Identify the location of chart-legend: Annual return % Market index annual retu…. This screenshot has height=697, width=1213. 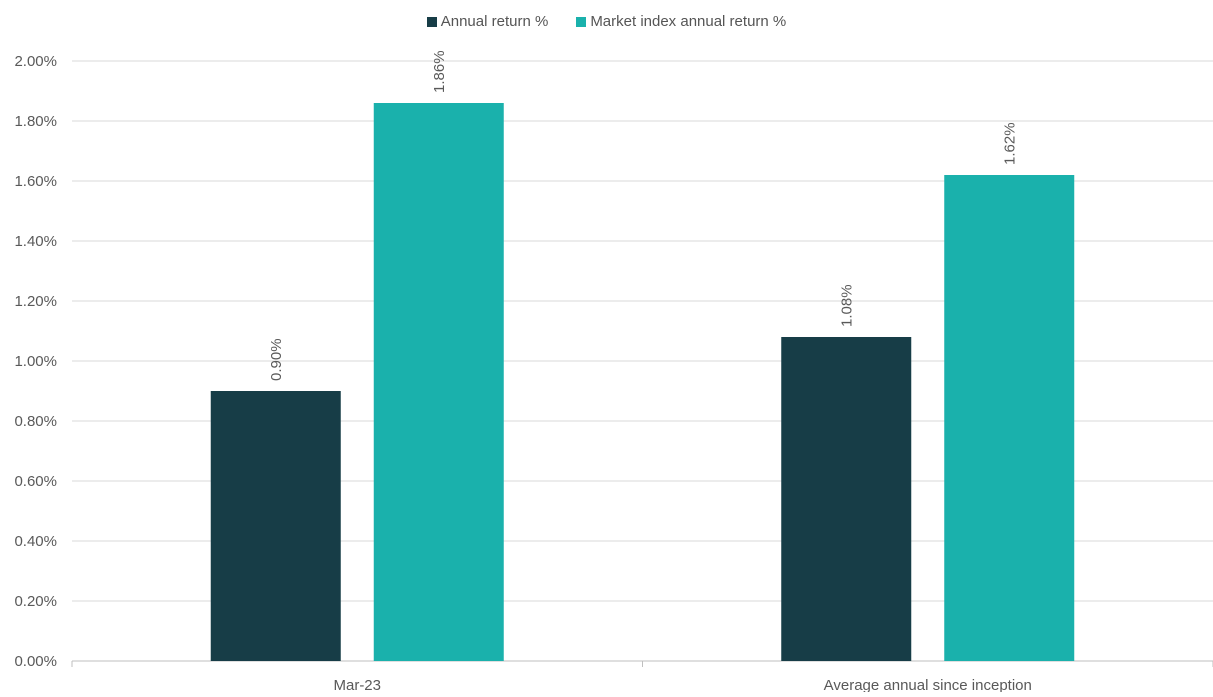
(606, 21).